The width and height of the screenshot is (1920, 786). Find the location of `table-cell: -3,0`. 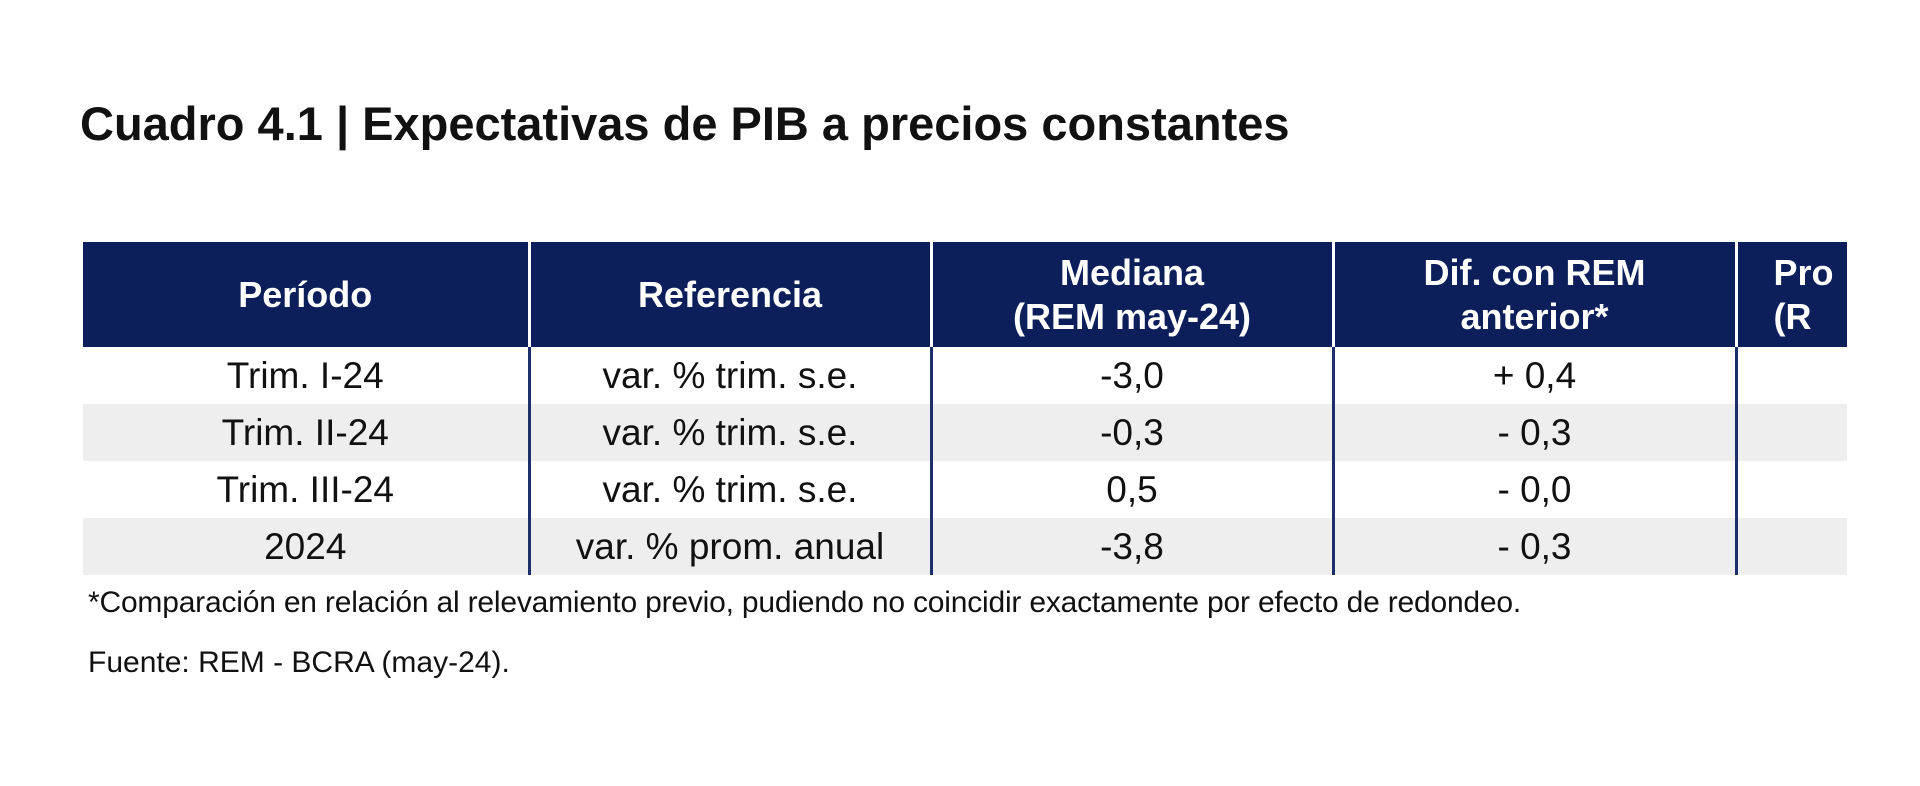

table-cell: -3,0 is located at coordinates (1131, 375).